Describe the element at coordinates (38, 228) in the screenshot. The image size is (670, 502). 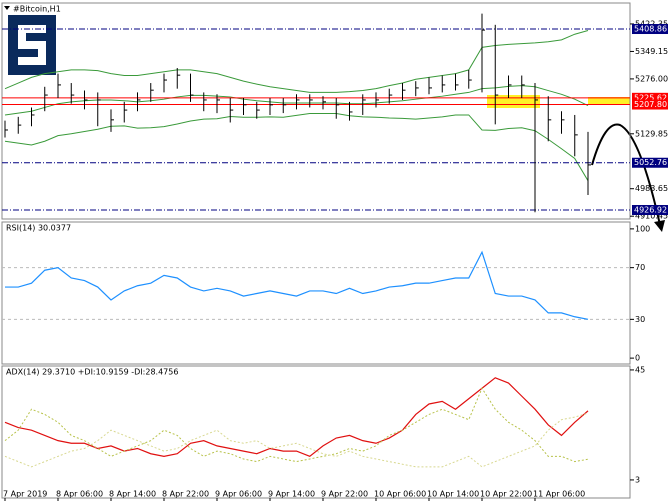
I see `panel-title: RSI(14) 30.0377` at that location.